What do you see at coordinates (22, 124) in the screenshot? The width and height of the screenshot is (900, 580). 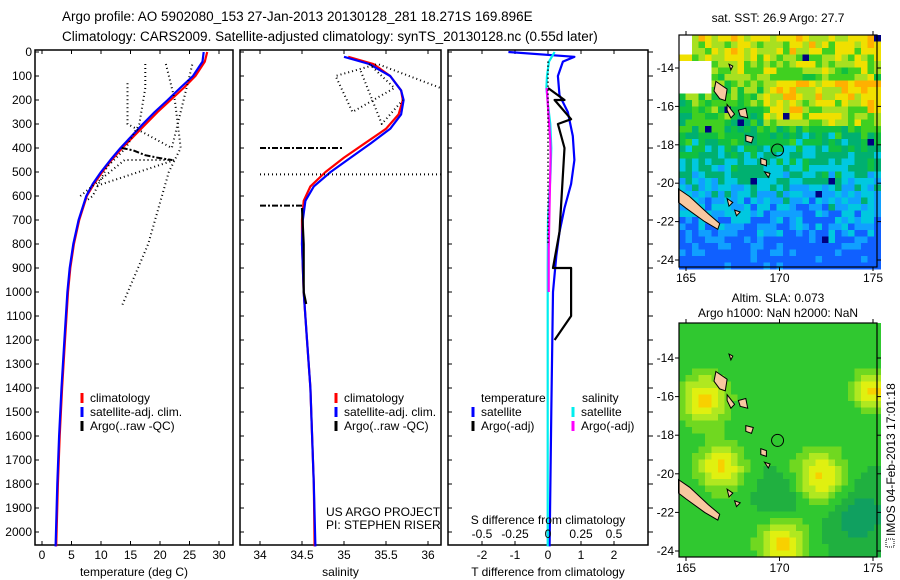 I see `y-tick-label: 300` at bounding box center [22, 124].